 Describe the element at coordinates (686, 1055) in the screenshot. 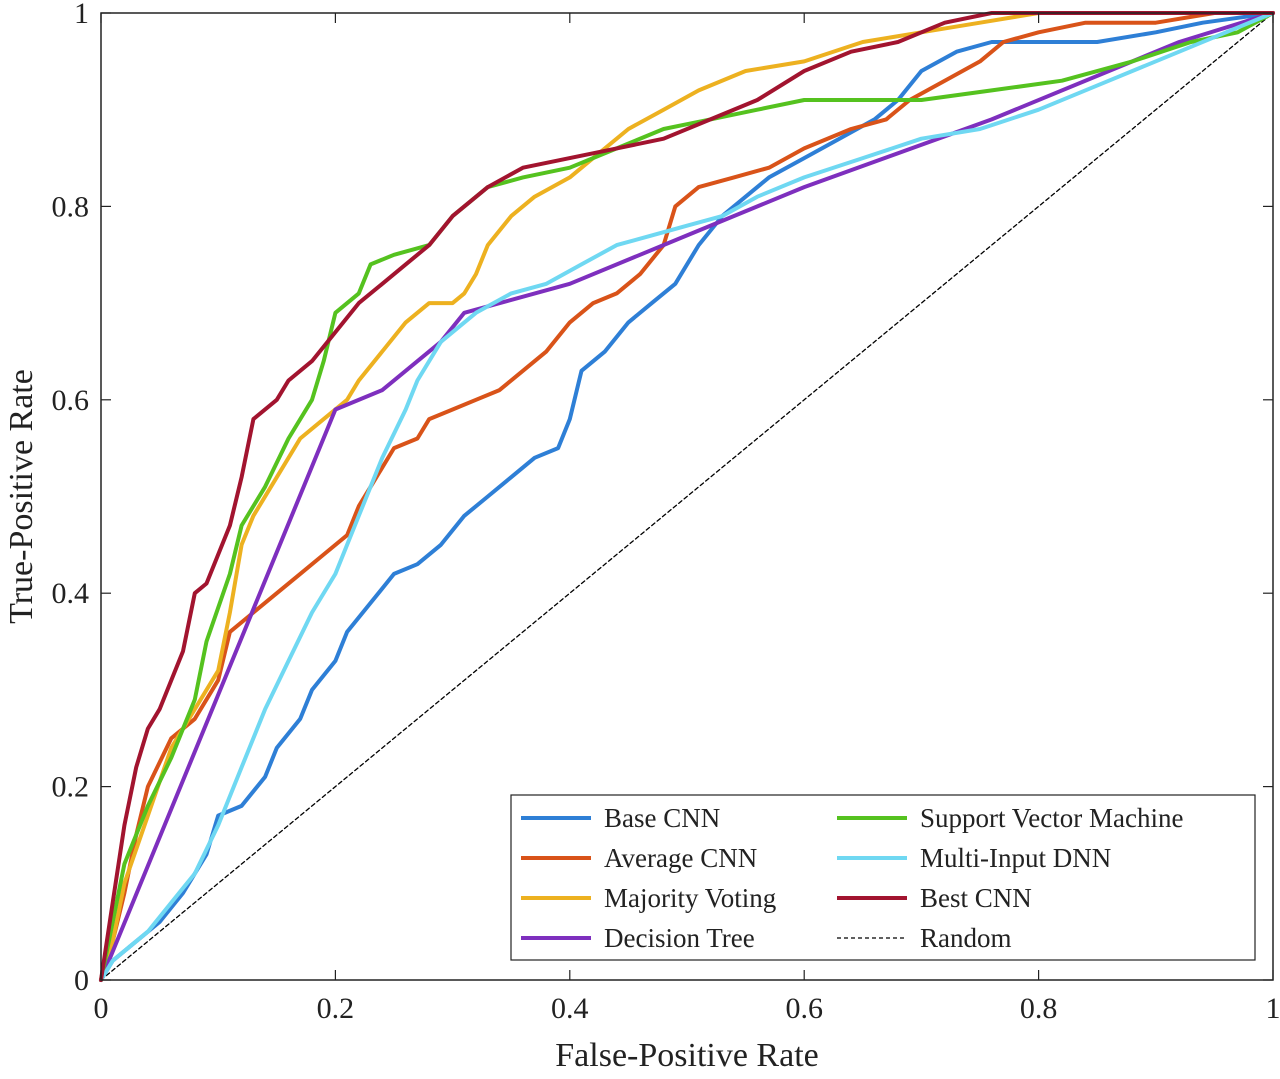

I see `x-axis-label: False-Positive Rate` at that location.